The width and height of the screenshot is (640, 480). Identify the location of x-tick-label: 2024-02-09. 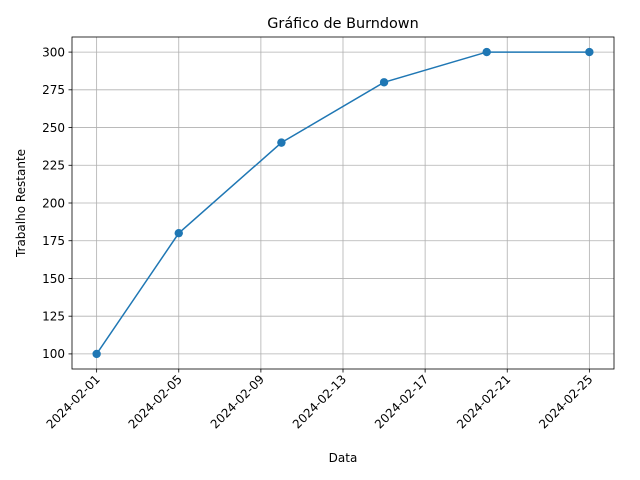
(237, 401).